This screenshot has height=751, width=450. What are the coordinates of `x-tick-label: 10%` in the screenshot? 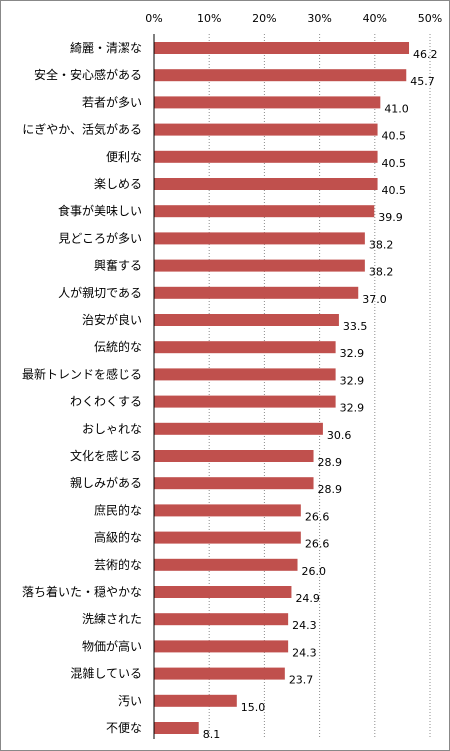 It's located at (209, 18).